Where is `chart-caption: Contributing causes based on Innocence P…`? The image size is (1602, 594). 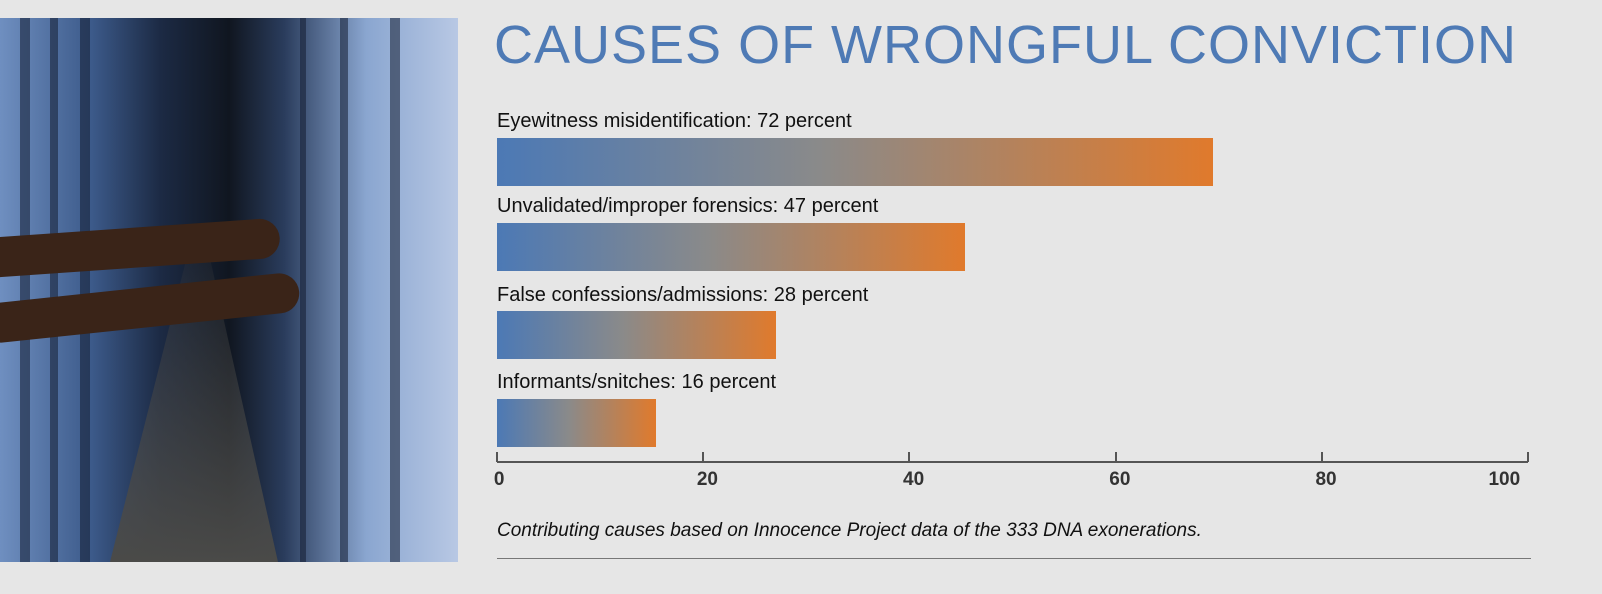
chart-caption: Contributing causes based on Innocence P… is located at coordinates (849, 530).